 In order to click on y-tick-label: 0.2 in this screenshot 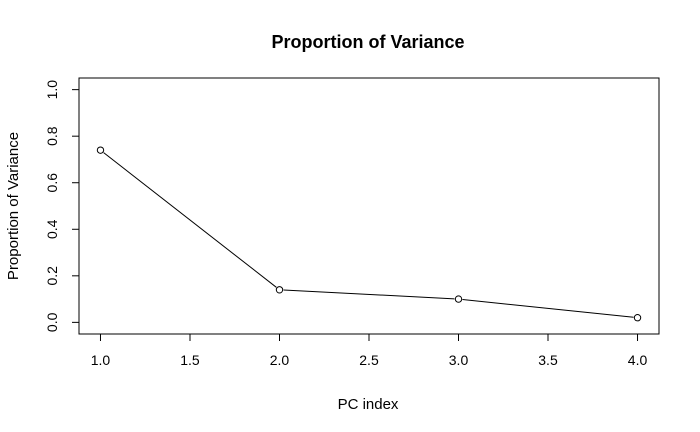, I will do `click(52, 276)`.